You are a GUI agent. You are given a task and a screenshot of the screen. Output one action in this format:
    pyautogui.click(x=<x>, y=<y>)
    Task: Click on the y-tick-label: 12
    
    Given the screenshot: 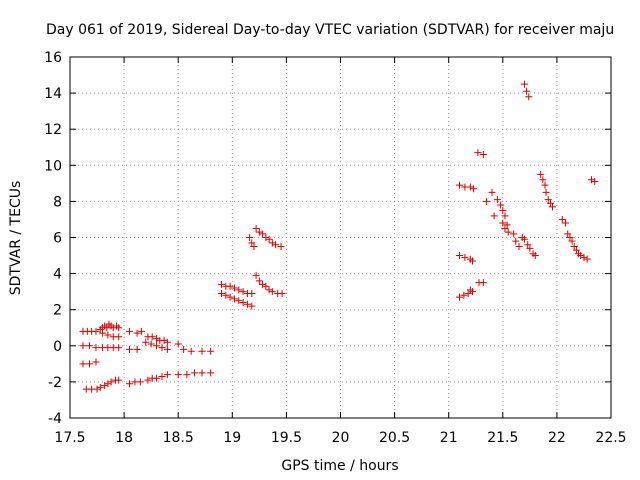 What is the action you would take?
    pyautogui.click(x=53, y=130)
    